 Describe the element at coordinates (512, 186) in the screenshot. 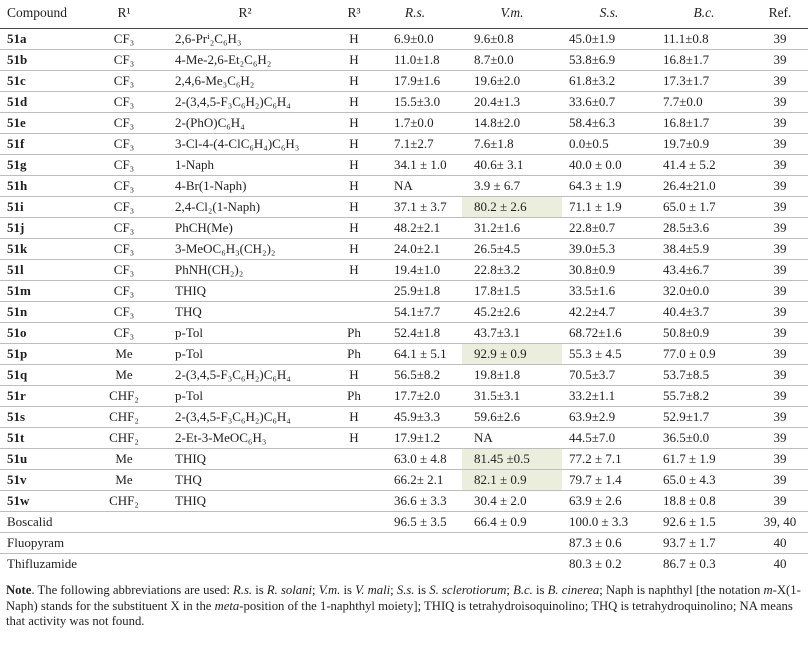

I see `cell-vm: 3.9 ± 6.7` at that location.